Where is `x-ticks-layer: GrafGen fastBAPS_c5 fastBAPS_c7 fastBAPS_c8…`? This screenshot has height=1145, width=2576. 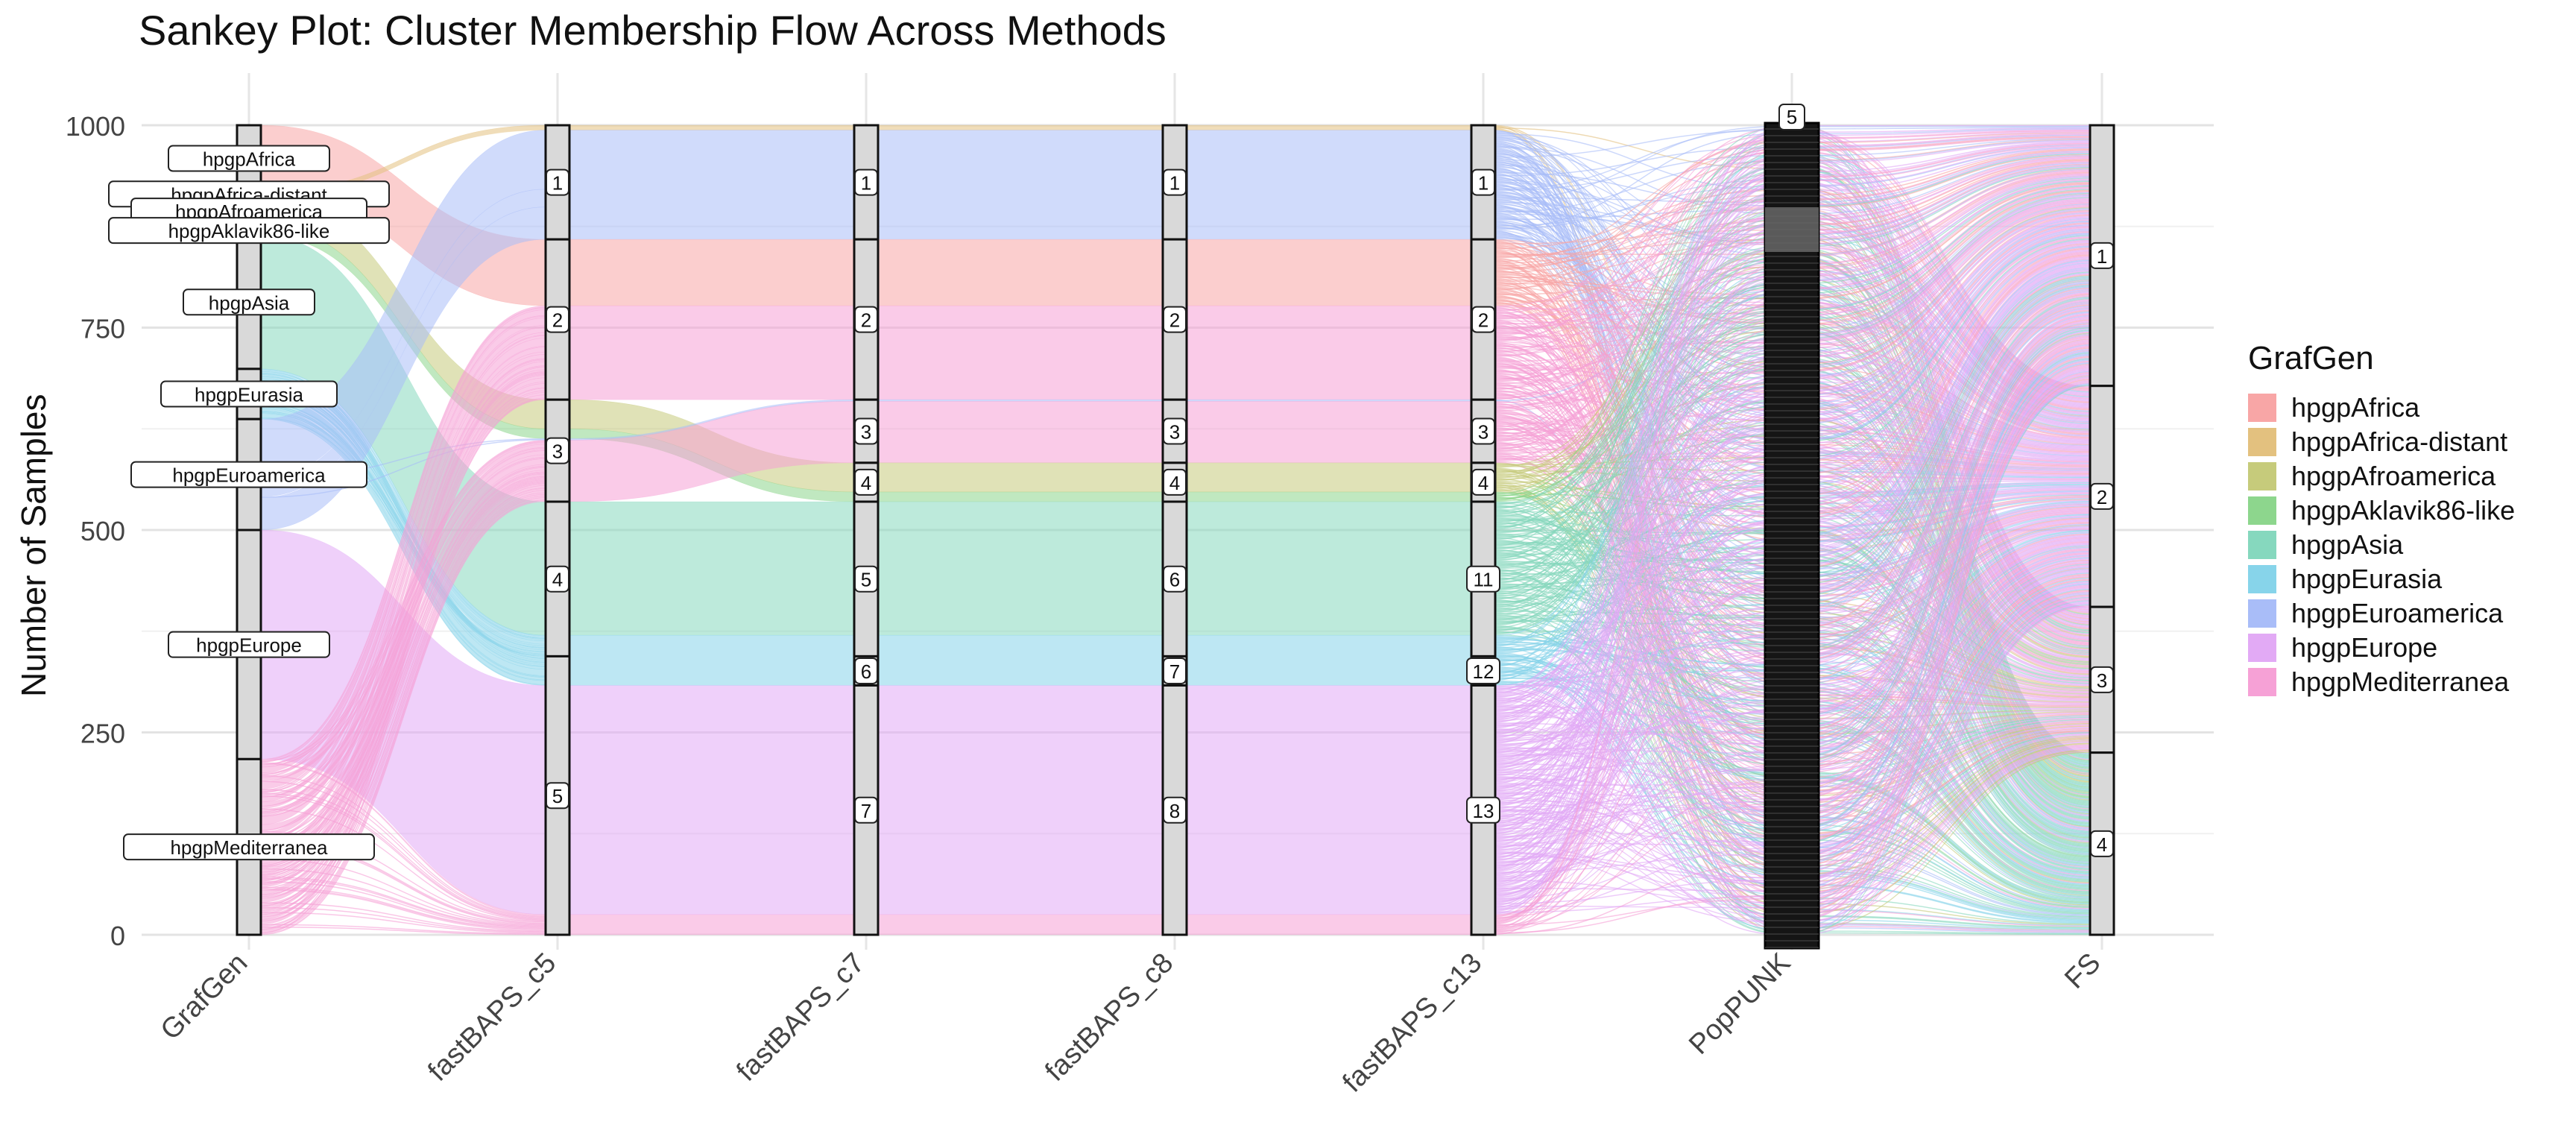 x-ticks-layer: GrafGen fastBAPS_c5 fastBAPS_c7 fastBAPS_c8… is located at coordinates (1131, 1023).